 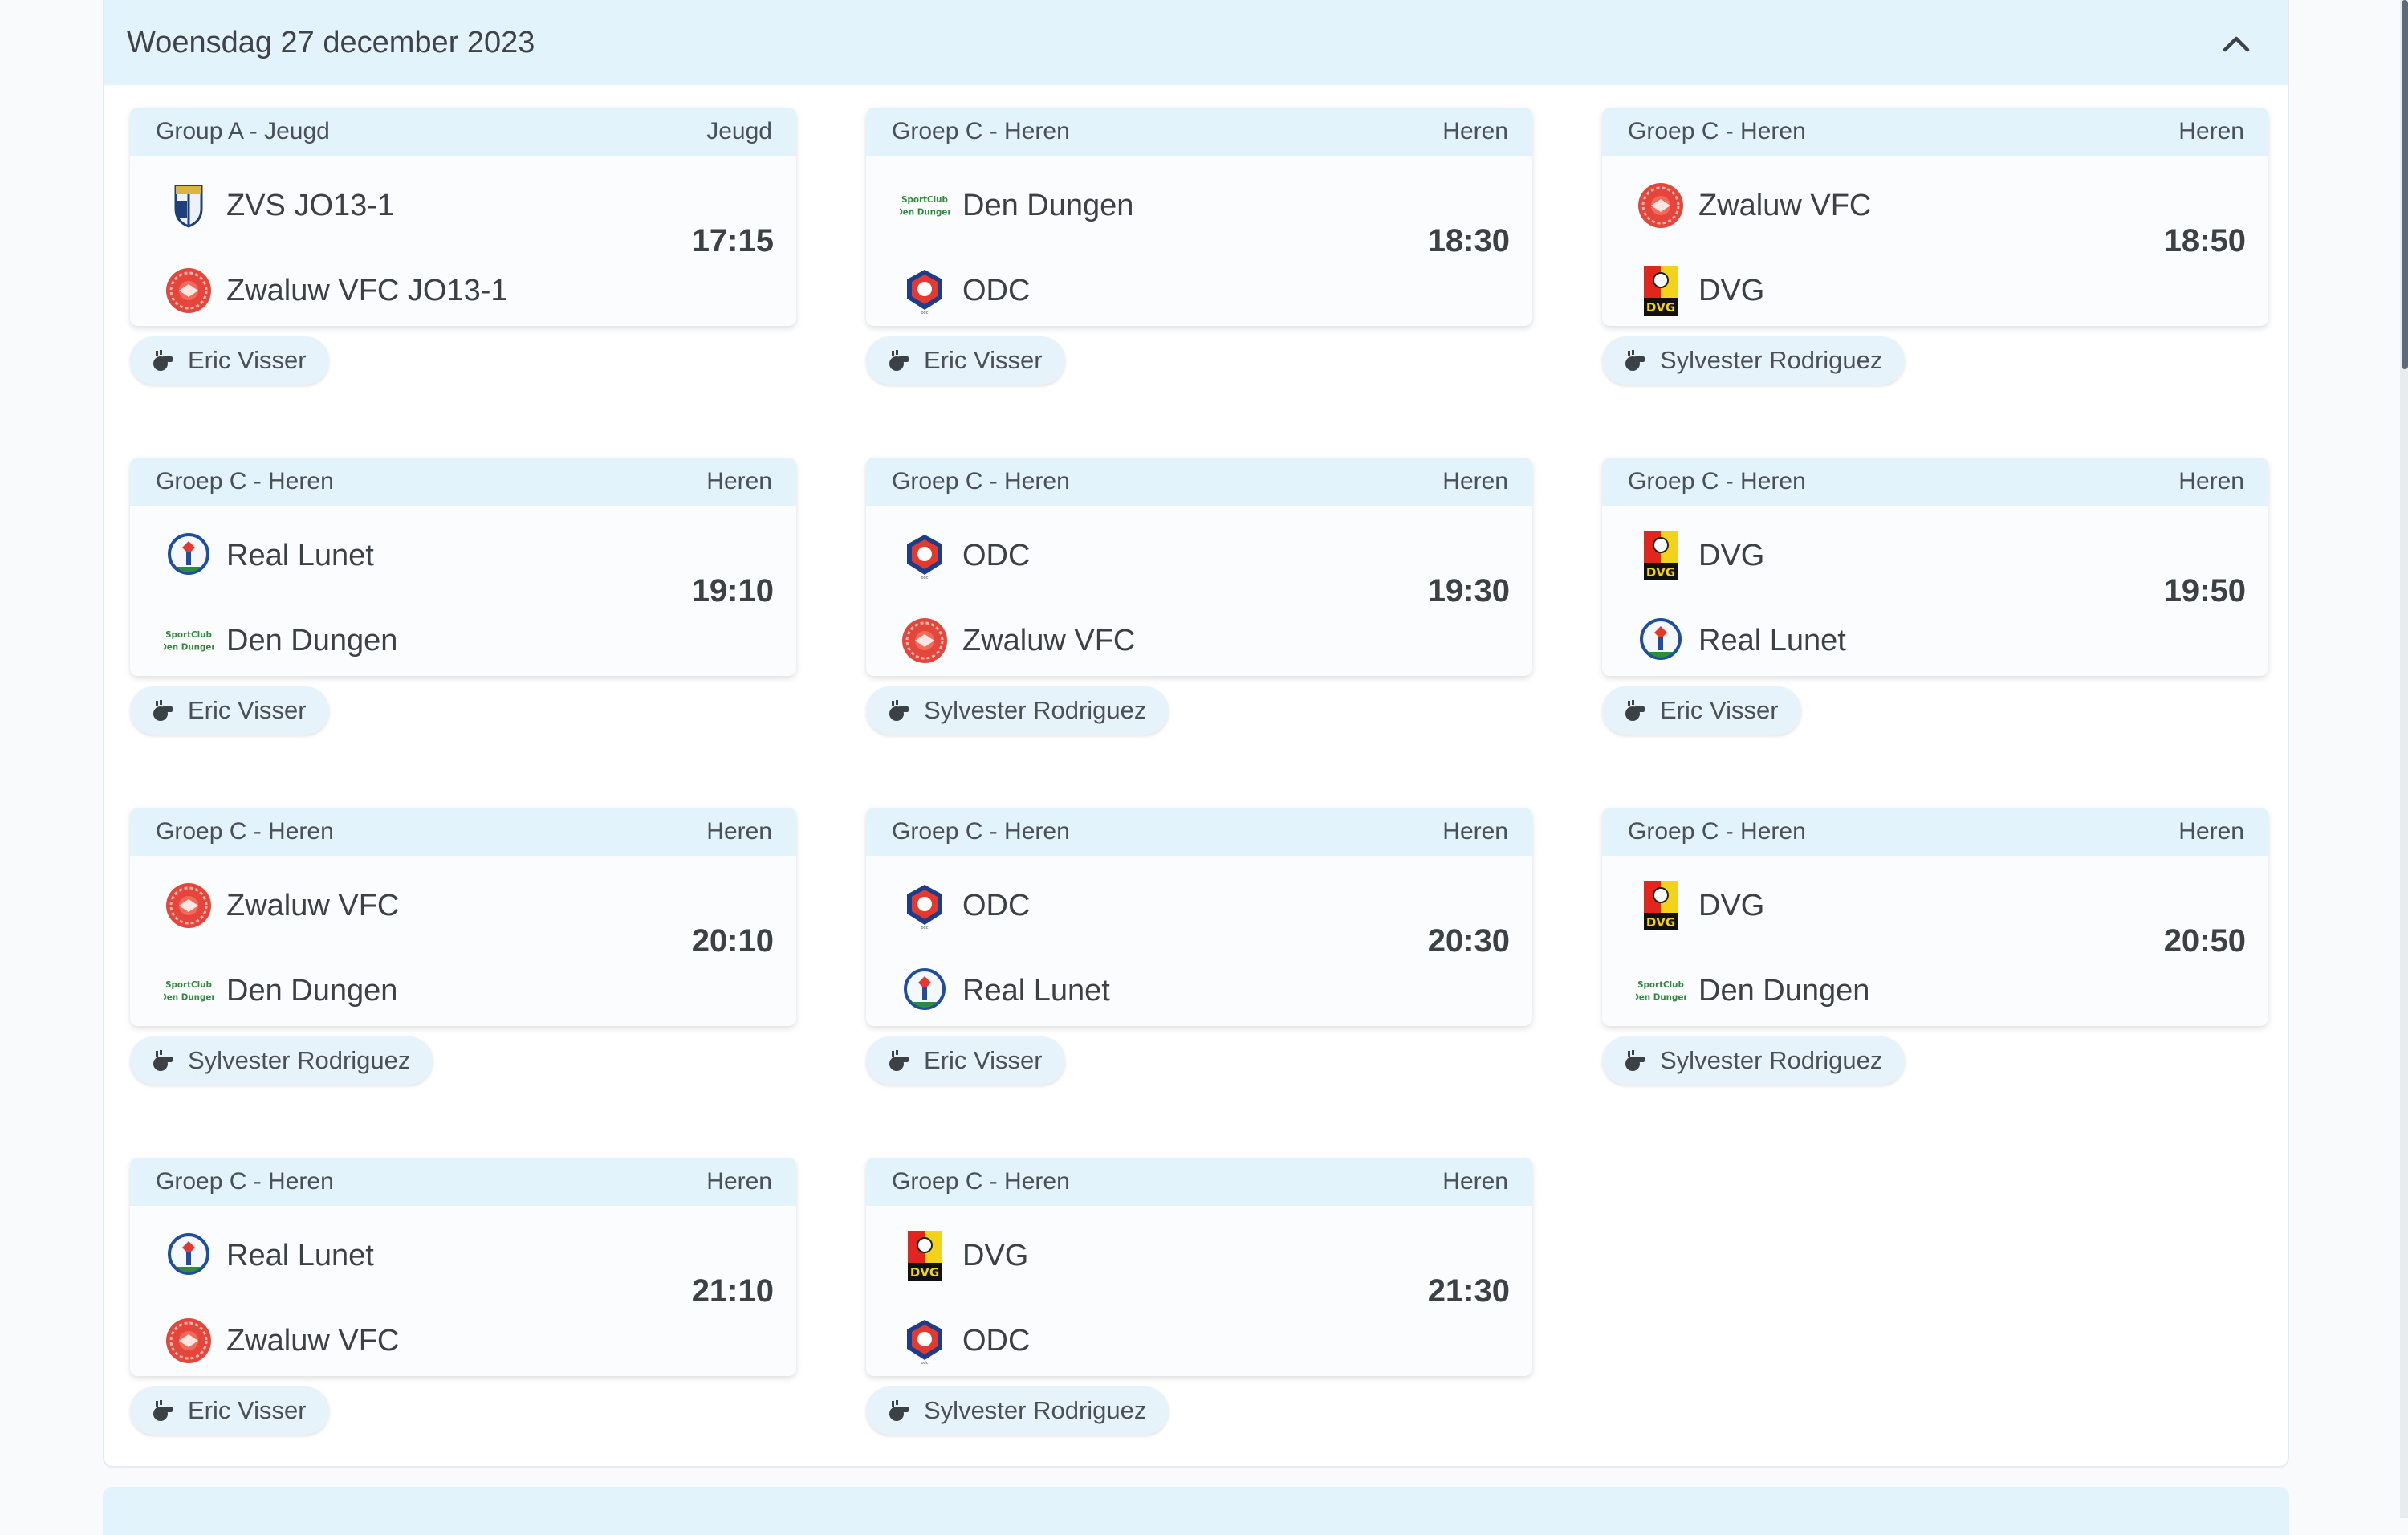 I want to click on chevron-up-icon, so click(x=2236, y=43).